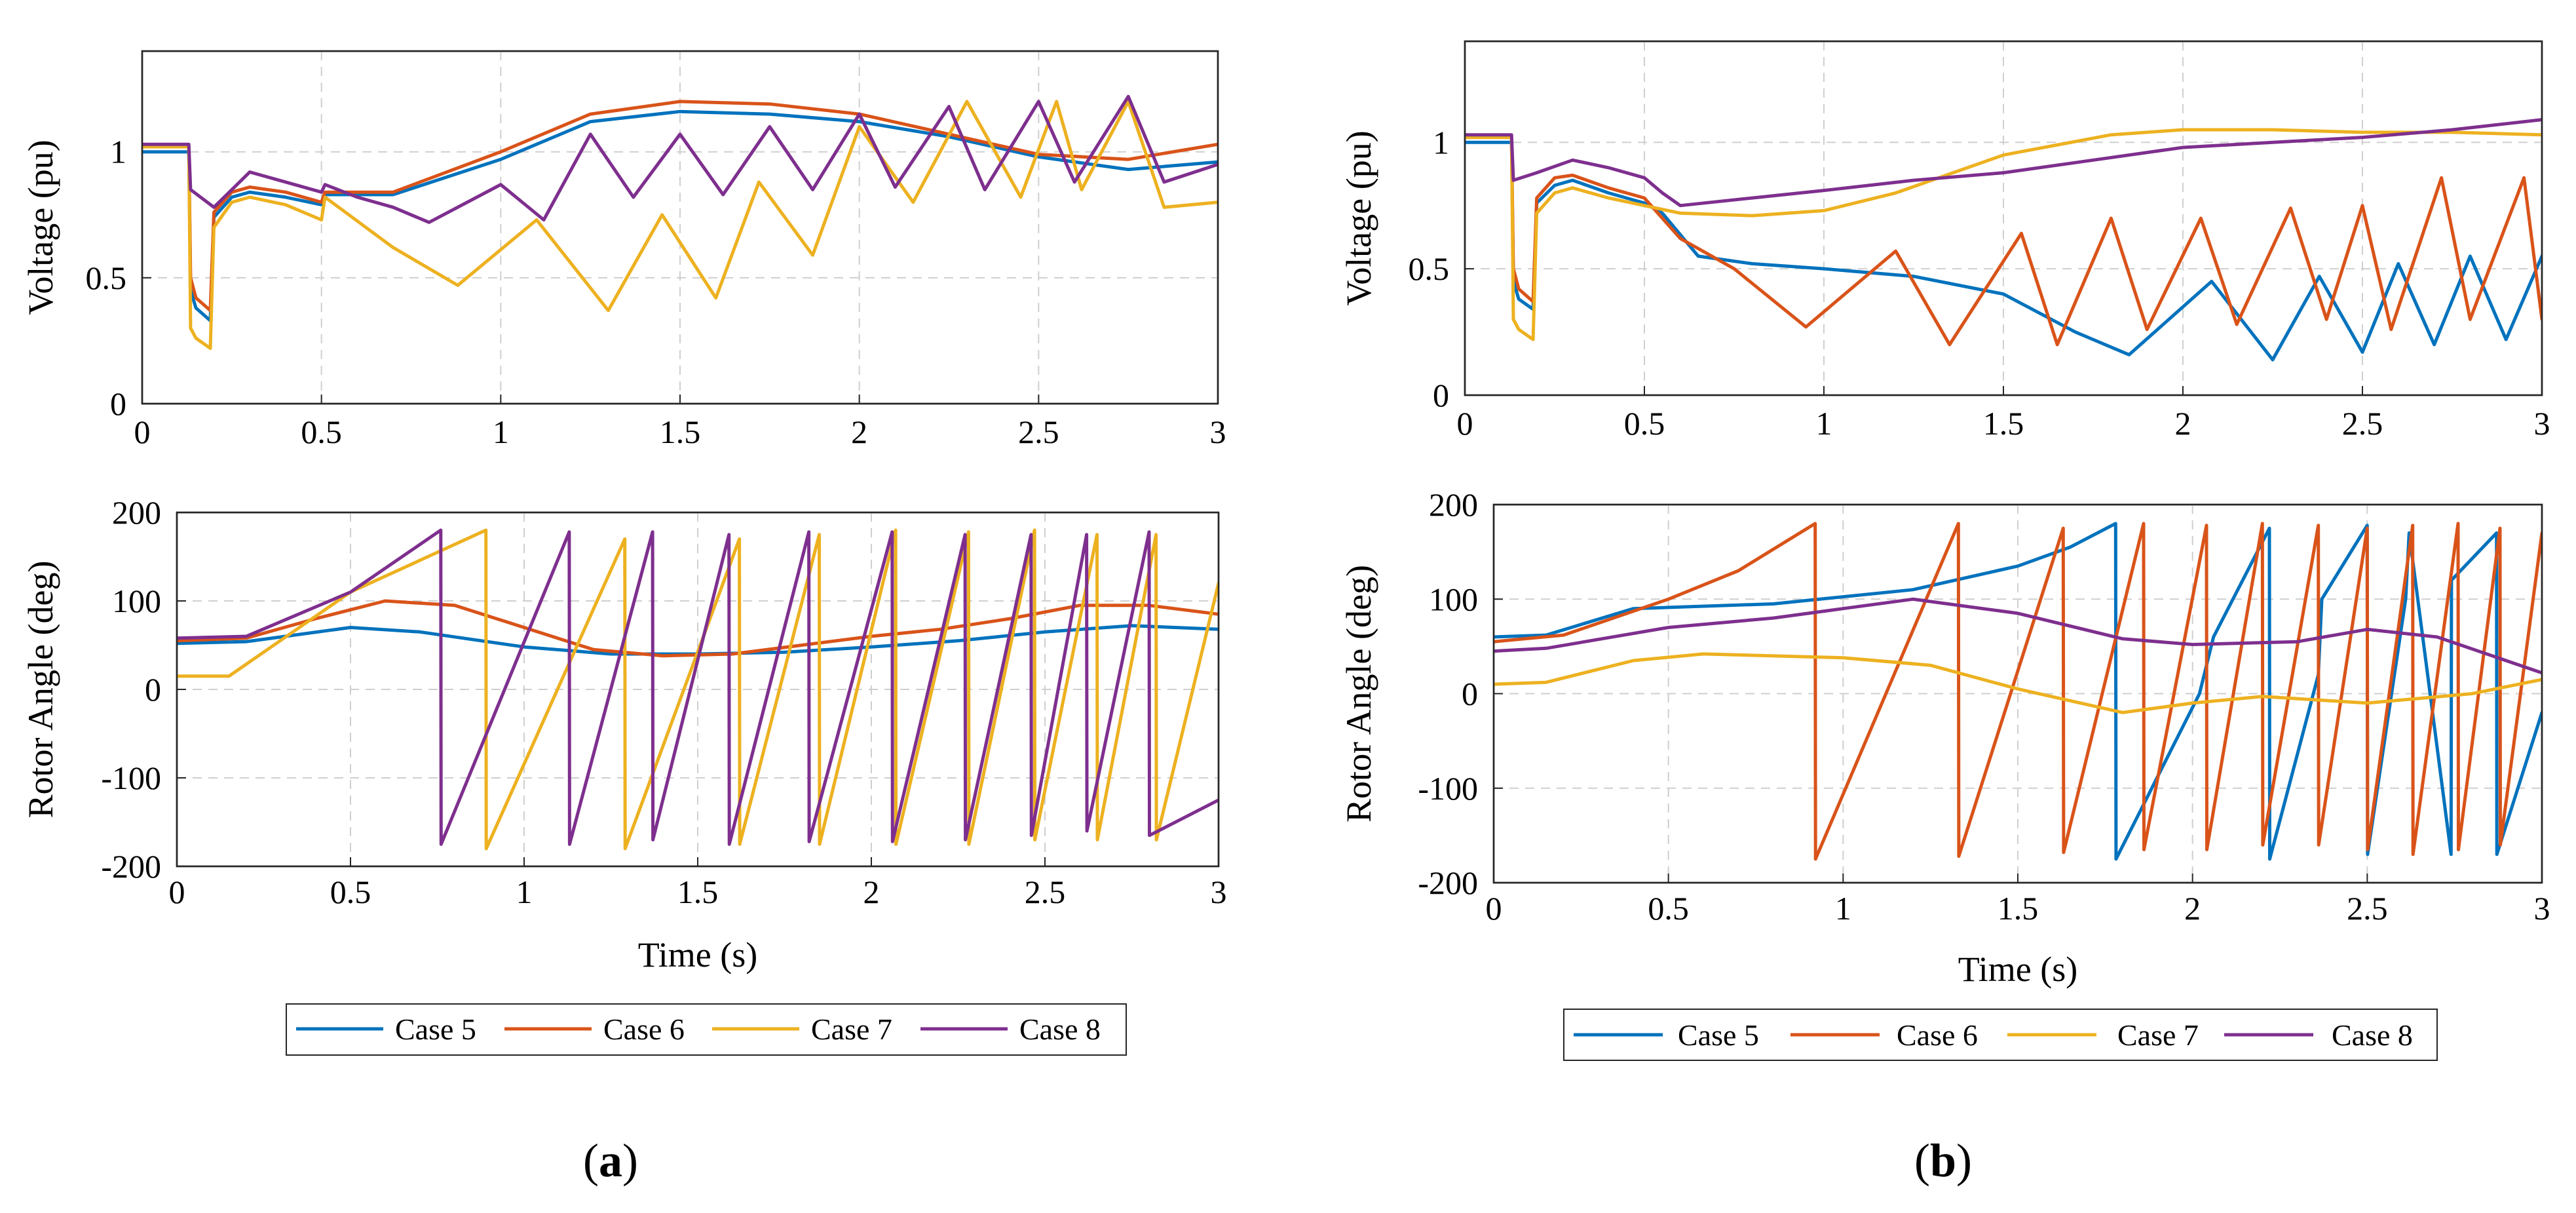 This screenshot has width=2576, height=1213. I want to click on panel-label-b-letter: b, so click(1943, 1160).